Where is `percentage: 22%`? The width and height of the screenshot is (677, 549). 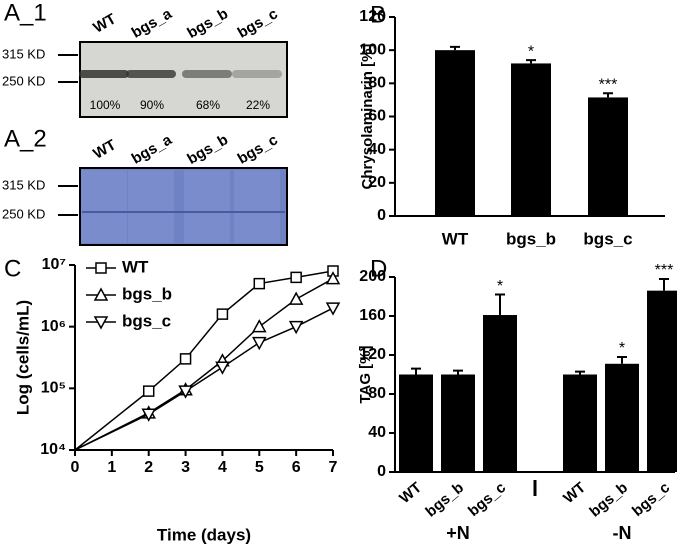
percentage: 22% is located at coordinates (258, 105).